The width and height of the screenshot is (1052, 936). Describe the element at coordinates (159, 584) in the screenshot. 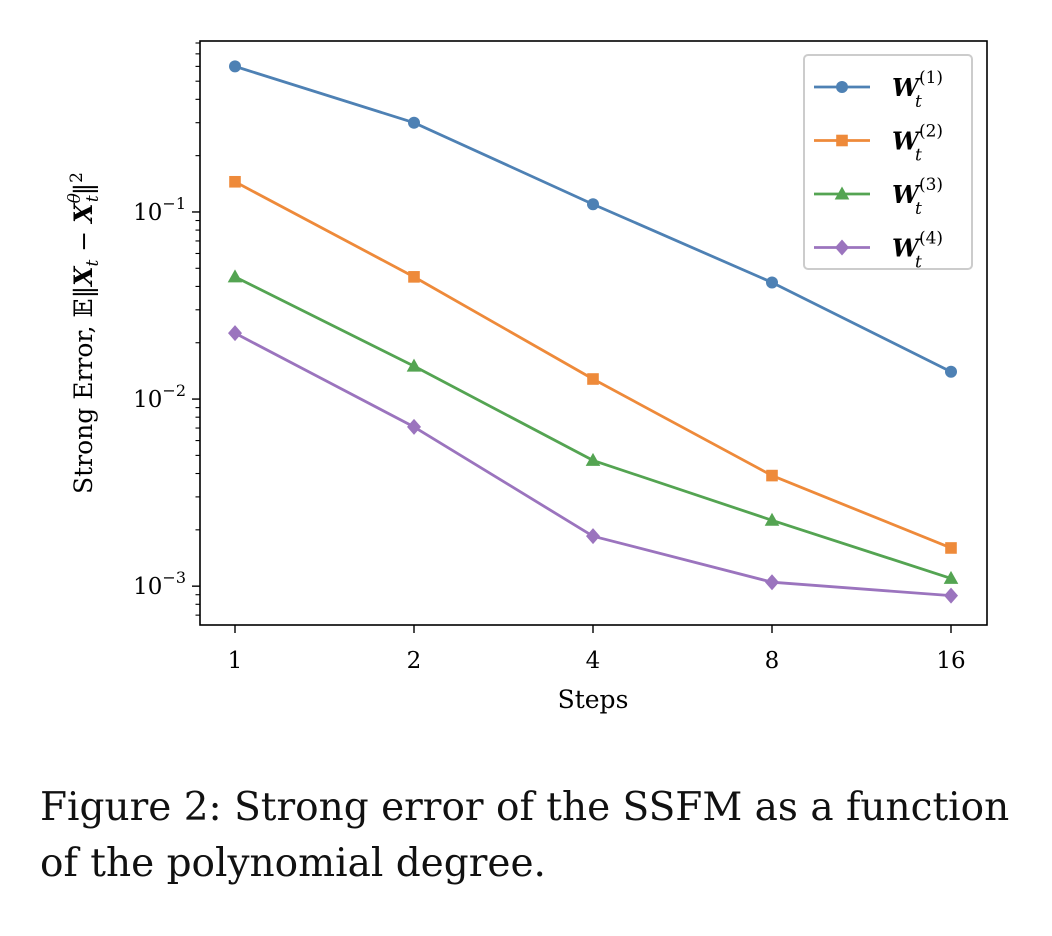

I see `y-tick-label: 10⁻³` at that location.